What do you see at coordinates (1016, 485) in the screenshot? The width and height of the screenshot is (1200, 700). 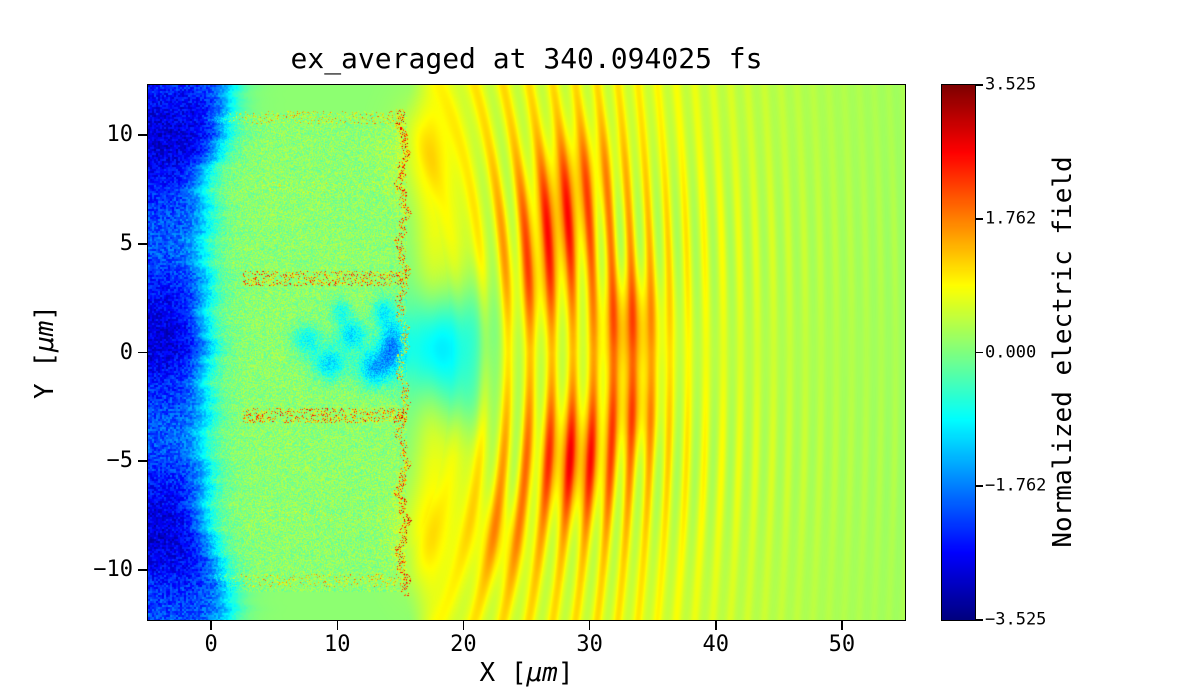 I see `colorbar-tick-label: −1.762` at bounding box center [1016, 485].